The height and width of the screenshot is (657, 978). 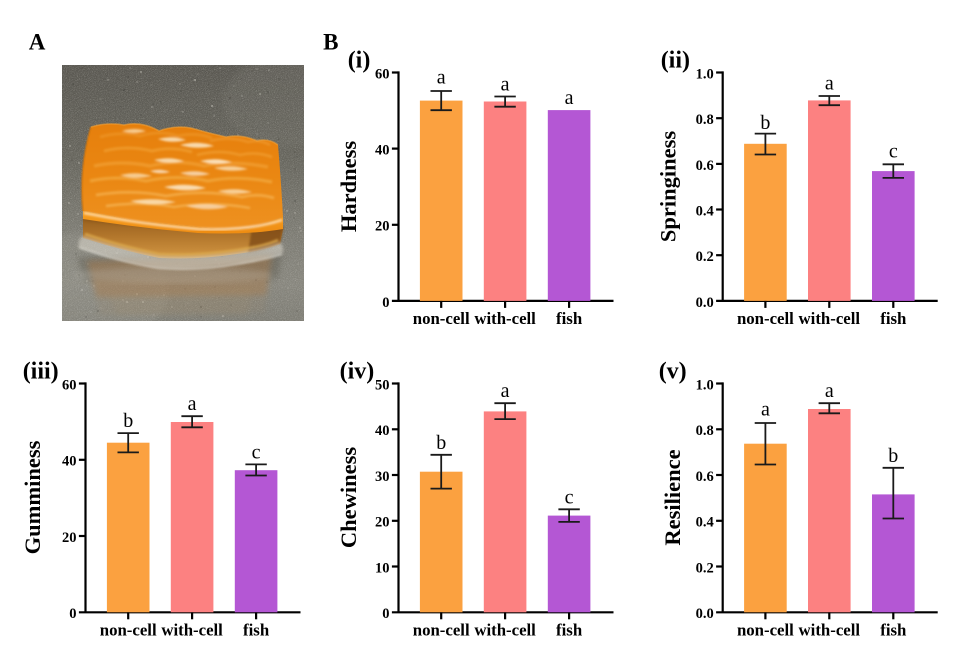 I want to click on svg-text: Springiness, so click(x=668, y=187).